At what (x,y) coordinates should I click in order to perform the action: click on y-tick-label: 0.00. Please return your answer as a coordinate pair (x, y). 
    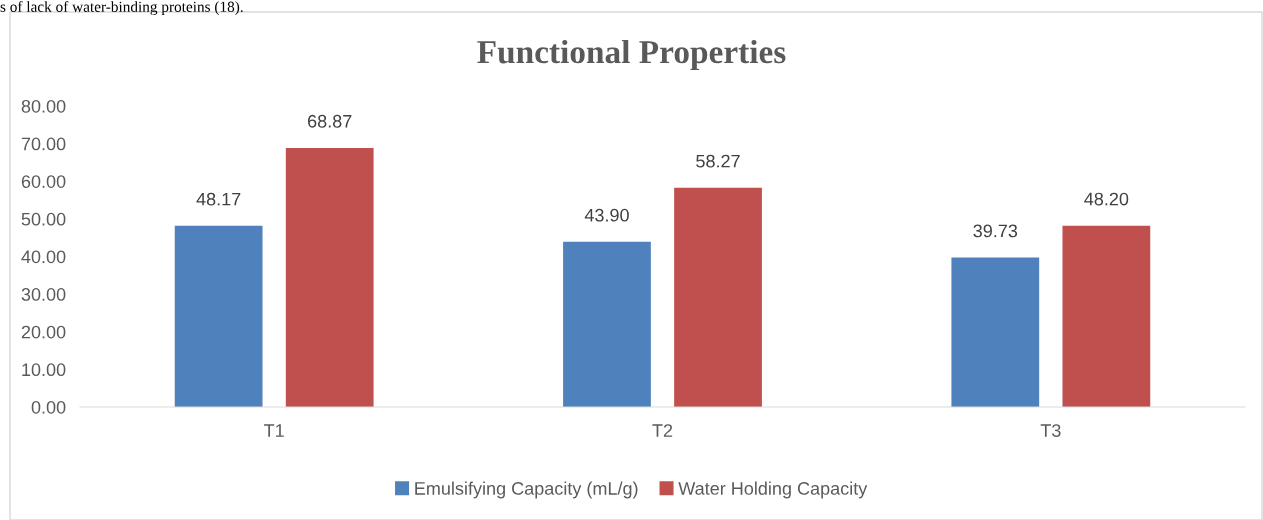
    Looking at the image, I should click on (48, 407).